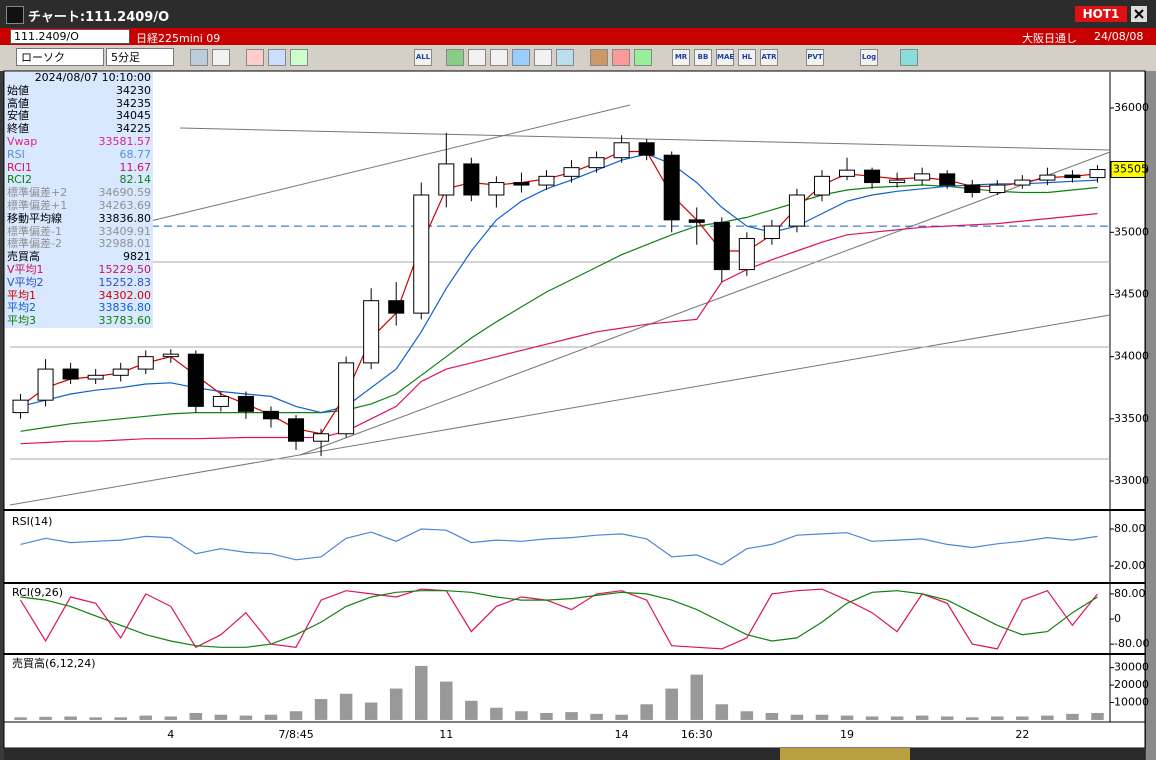 The height and width of the screenshot is (760, 1156). What do you see at coordinates (869, 57) in the screenshot?
I see `toolbar-button: Log` at bounding box center [869, 57].